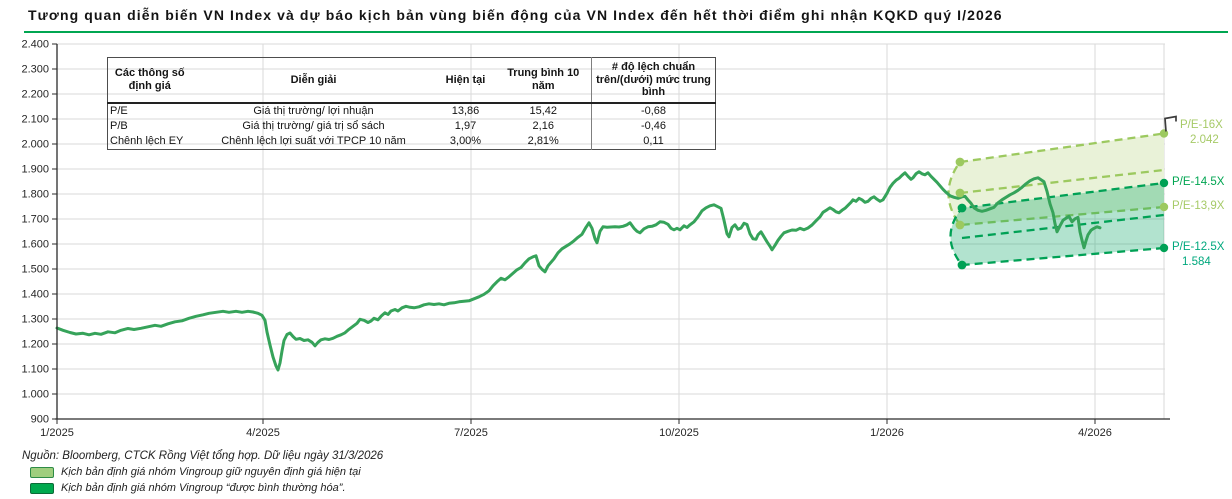 Image resolution: width=1232 pixels, height=499 pixels. What do you see at coordinates (35, 145) in the screenshot?
I see `y-tick-label: 2.000` at bounding box center [35, 145].